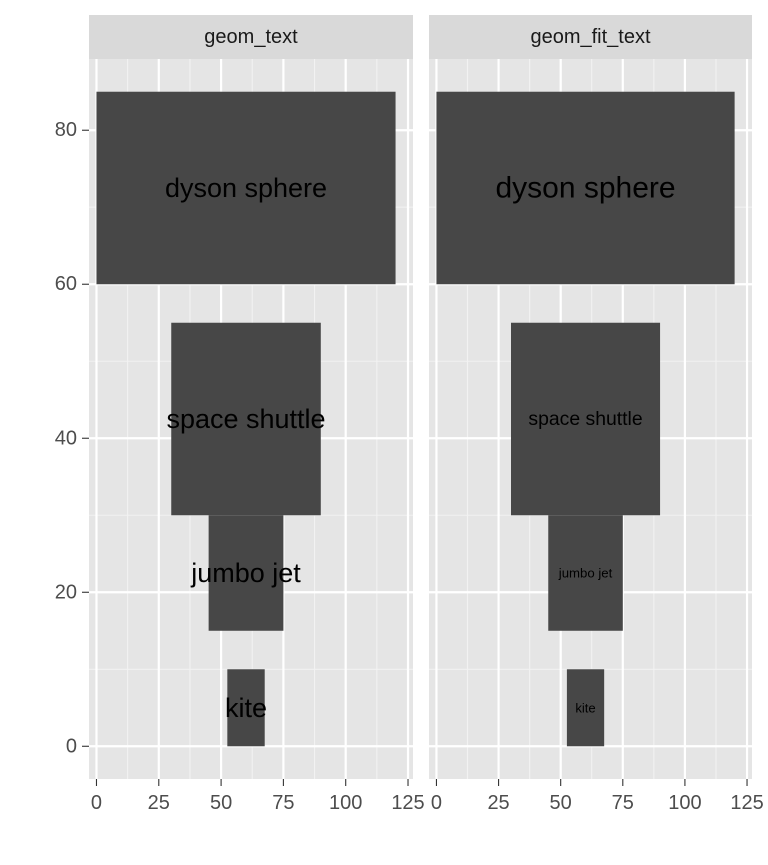 This screenshot has height=865, width=768. Describe the element at coordinates (66, 130) in the screenshot. I see `y-tick-label: 80` at that location.